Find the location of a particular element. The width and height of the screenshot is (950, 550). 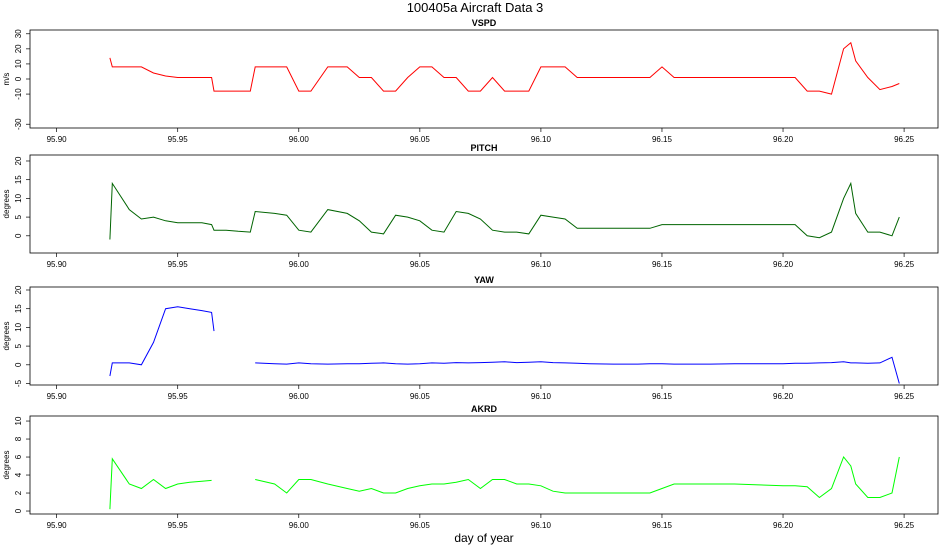

y-tick-label: 8 is located at coordinates (18, 438).